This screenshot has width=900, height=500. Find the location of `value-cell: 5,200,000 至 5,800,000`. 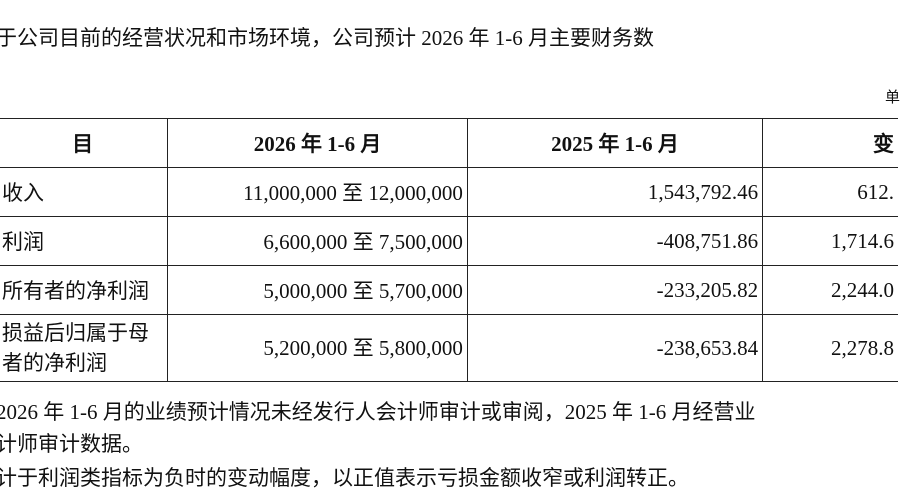

value-cell: 5,200,000 至 5,800,000 is located at coordinates (317, 348).